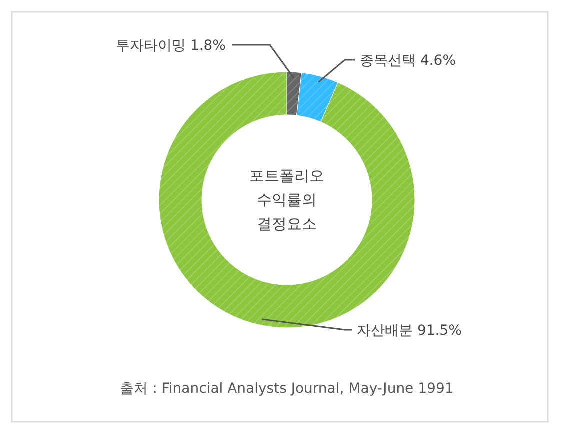 This screenshot has height=436, width=564. What do you see at coordinates (408, 61) in the screenshot?
I see `slice-label: 종목선택 4.6%` at bounding box center [408, 61].